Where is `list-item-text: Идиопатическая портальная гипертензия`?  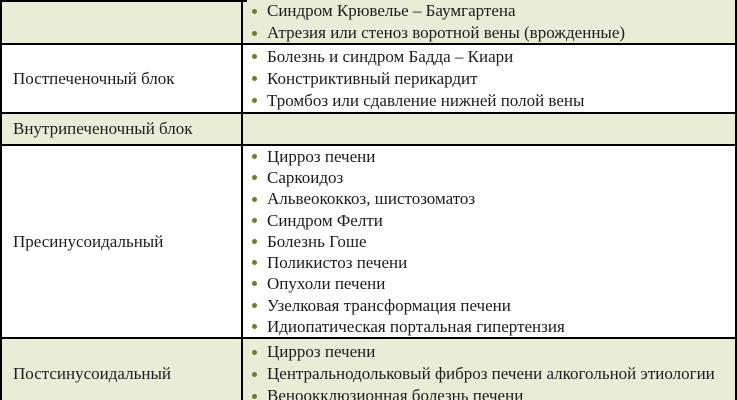
list-item-text: Идиопатическая портальная гипертензия is located at coordinates (416, 326).